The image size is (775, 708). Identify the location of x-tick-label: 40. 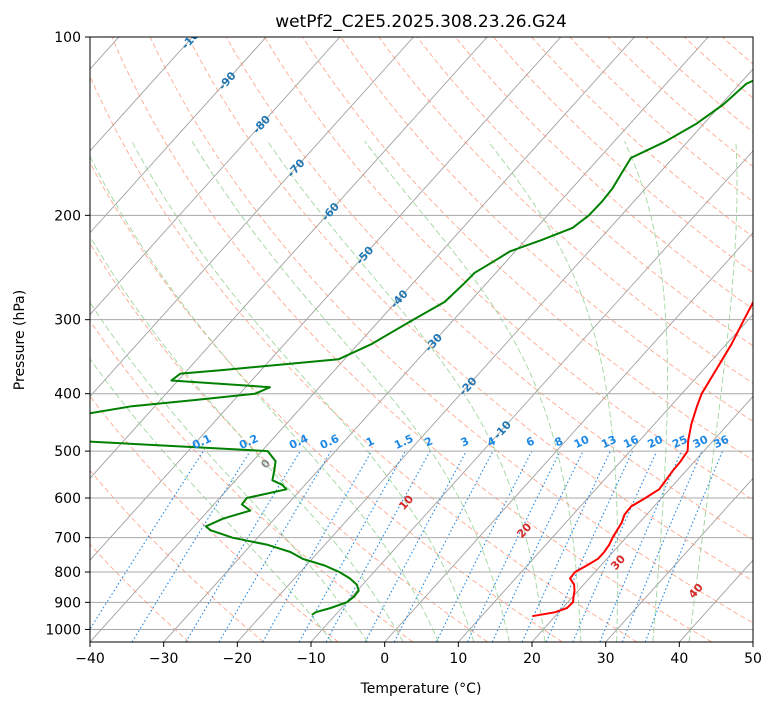
(679, 659).